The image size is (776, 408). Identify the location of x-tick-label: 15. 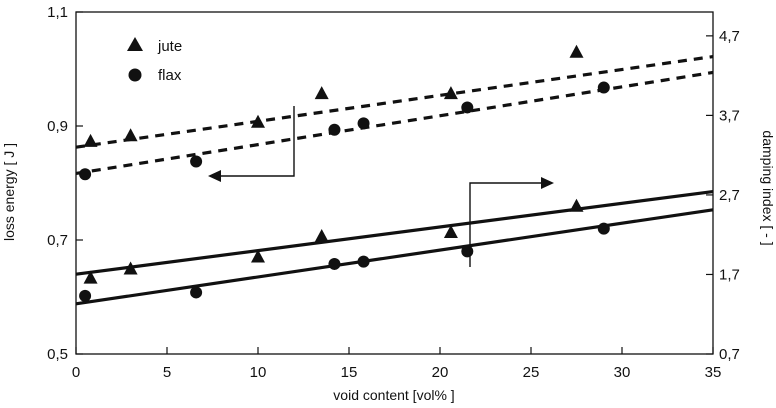
(349, 372).